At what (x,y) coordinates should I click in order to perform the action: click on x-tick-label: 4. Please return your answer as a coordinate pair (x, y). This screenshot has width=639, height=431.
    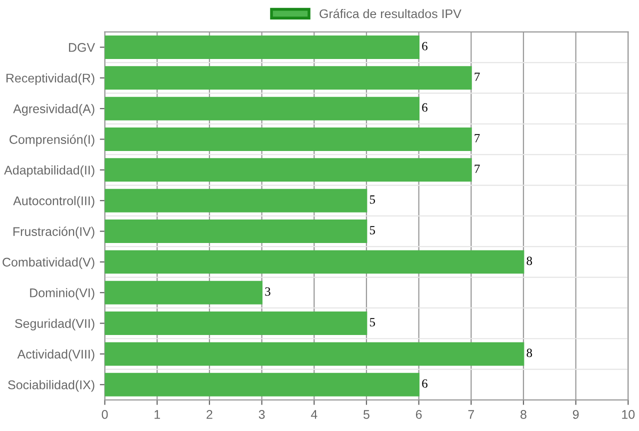
    Looking at the image, I should click on (314, 414).